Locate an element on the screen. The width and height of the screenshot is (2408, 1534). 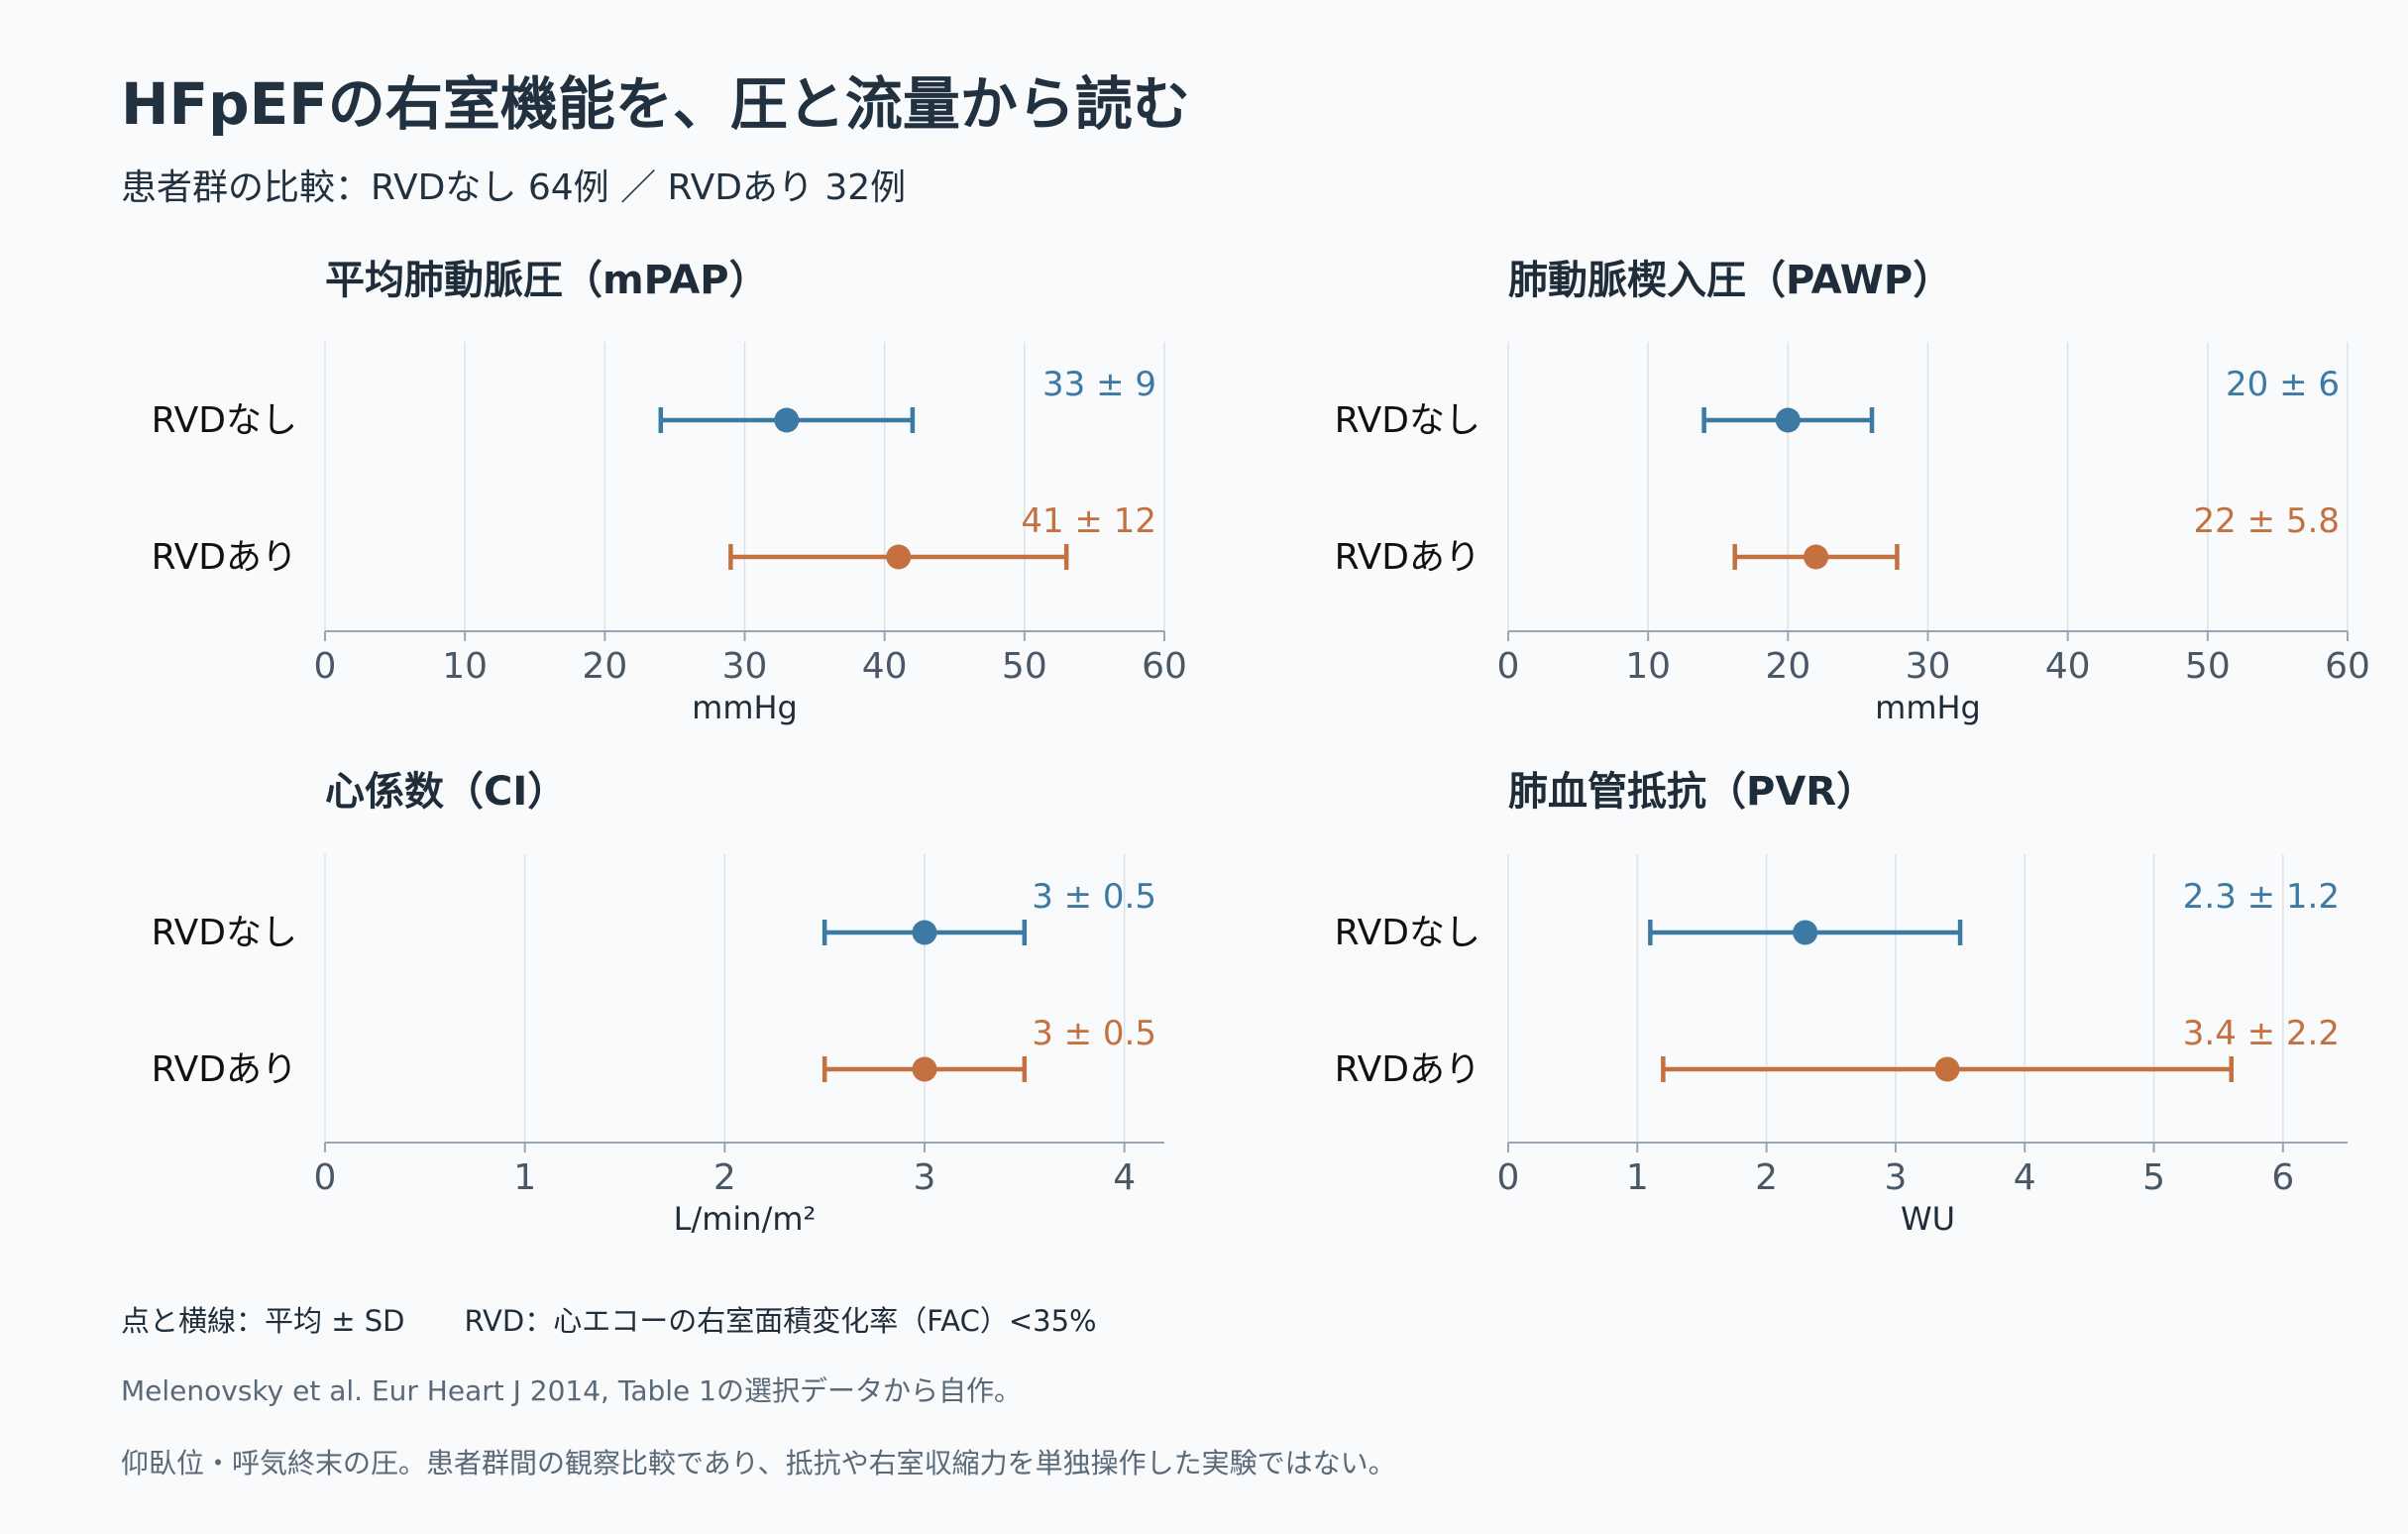
data-label: 33 ± 9 is located at coordinates (1099, 384).